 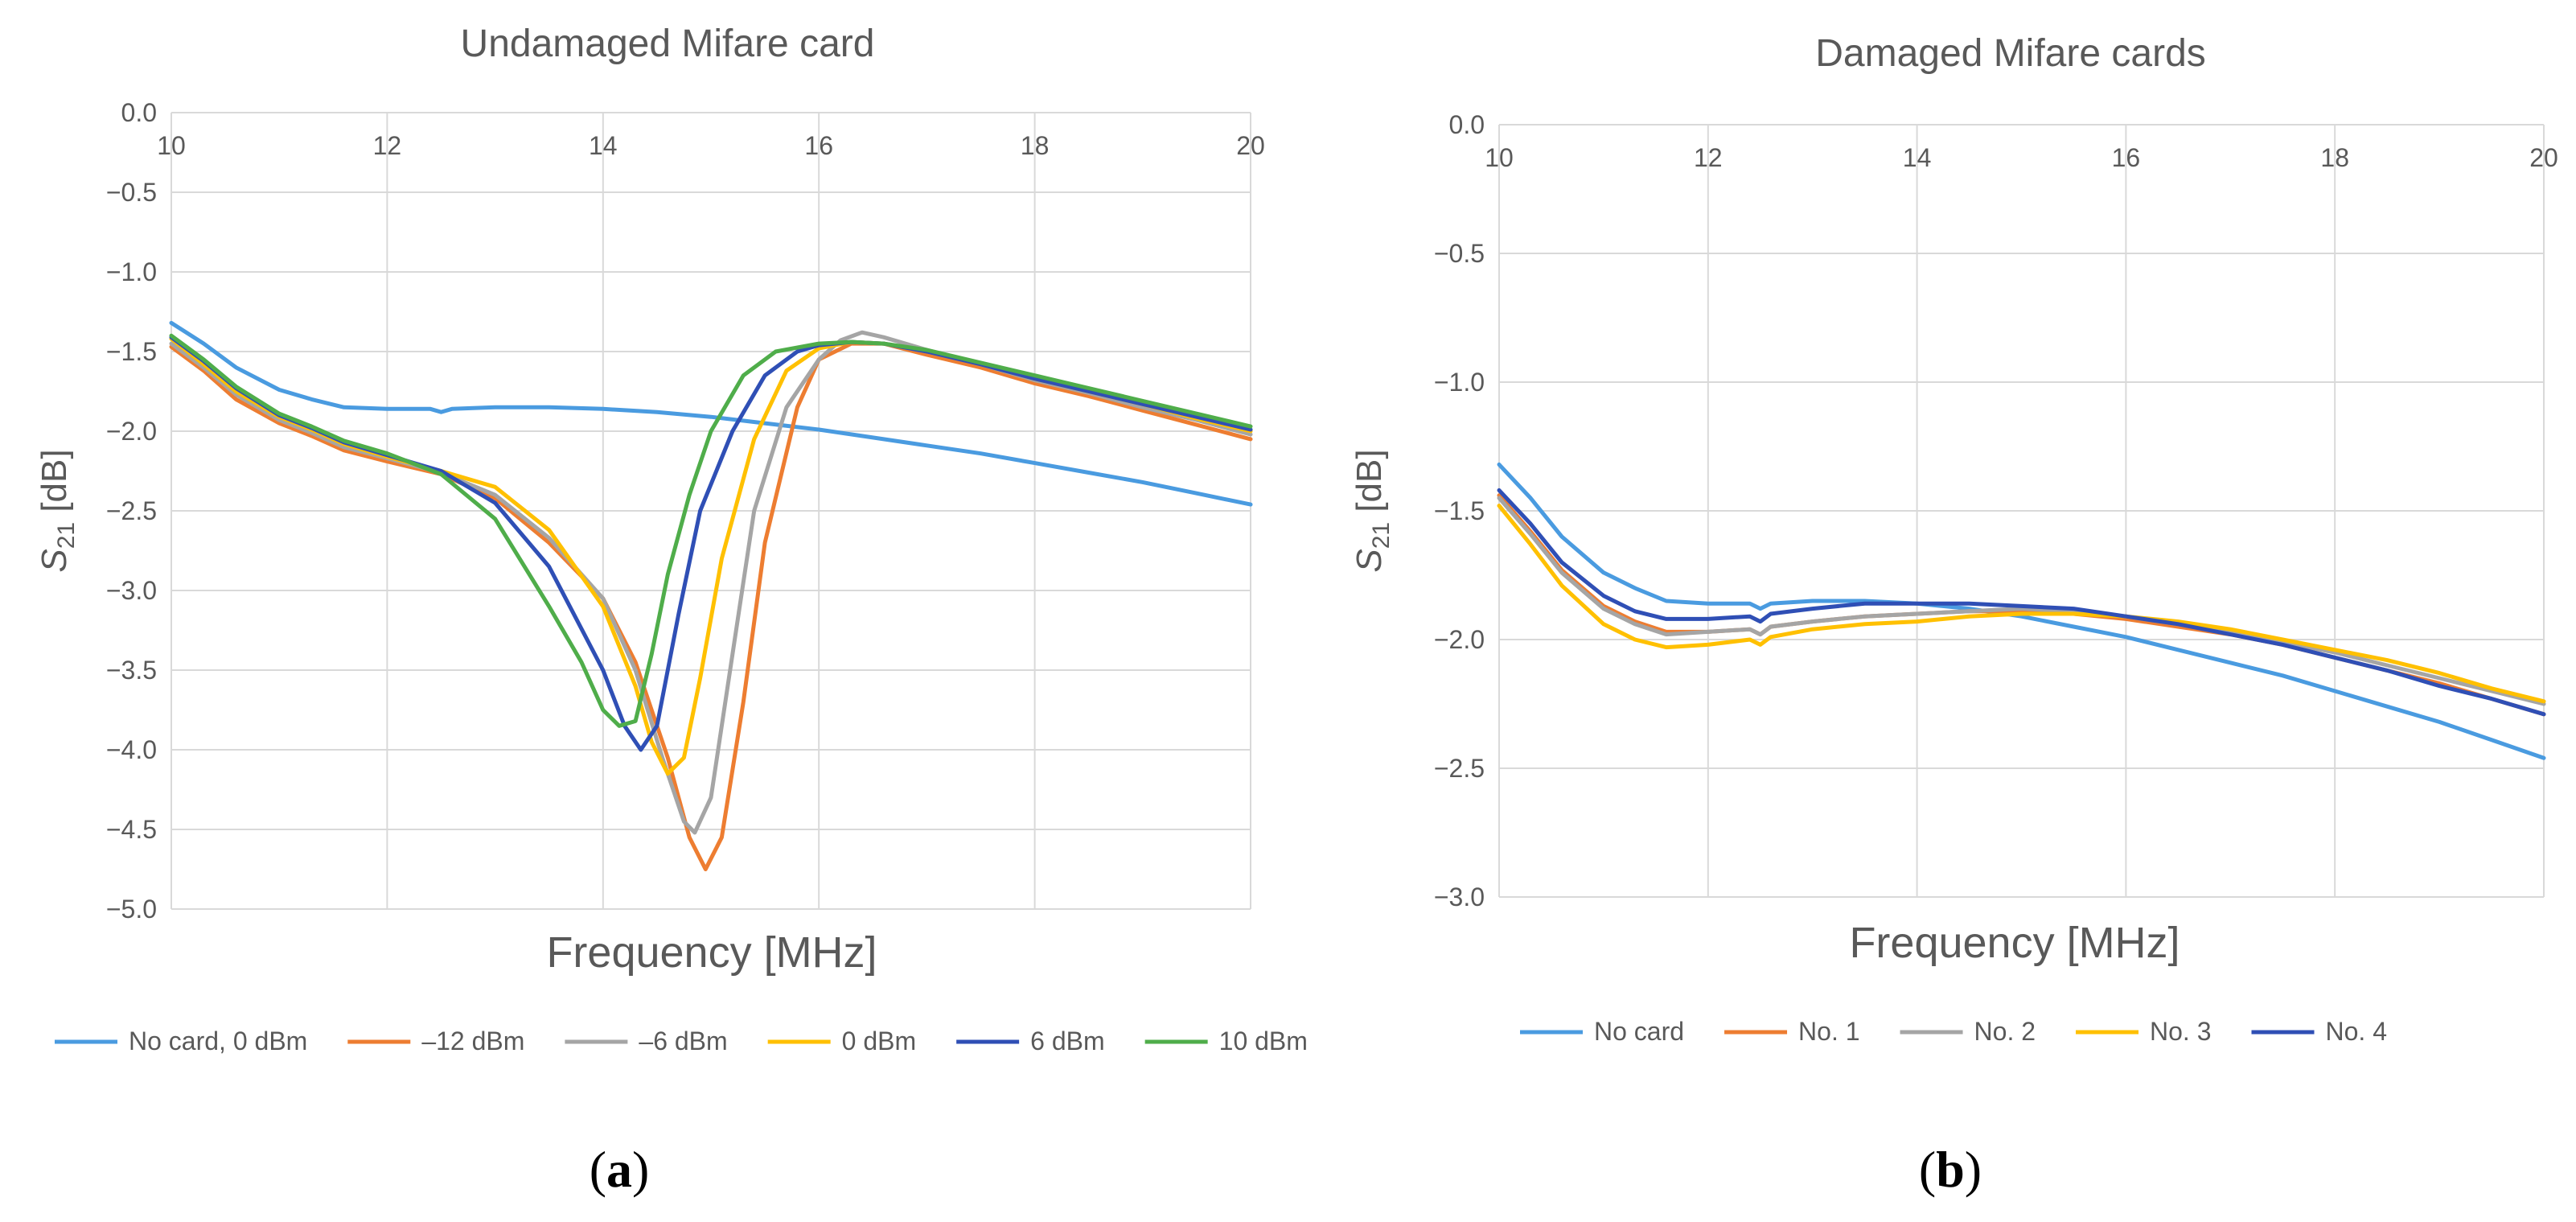 I want to click on legend-label: No. 4, so click(x=2356, y=1031).